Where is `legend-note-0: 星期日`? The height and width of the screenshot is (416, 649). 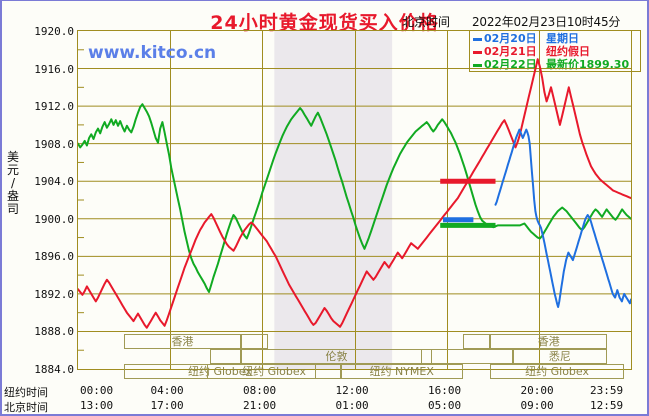
legend-note-0: 星期日 is located at coordinates (562, 38).